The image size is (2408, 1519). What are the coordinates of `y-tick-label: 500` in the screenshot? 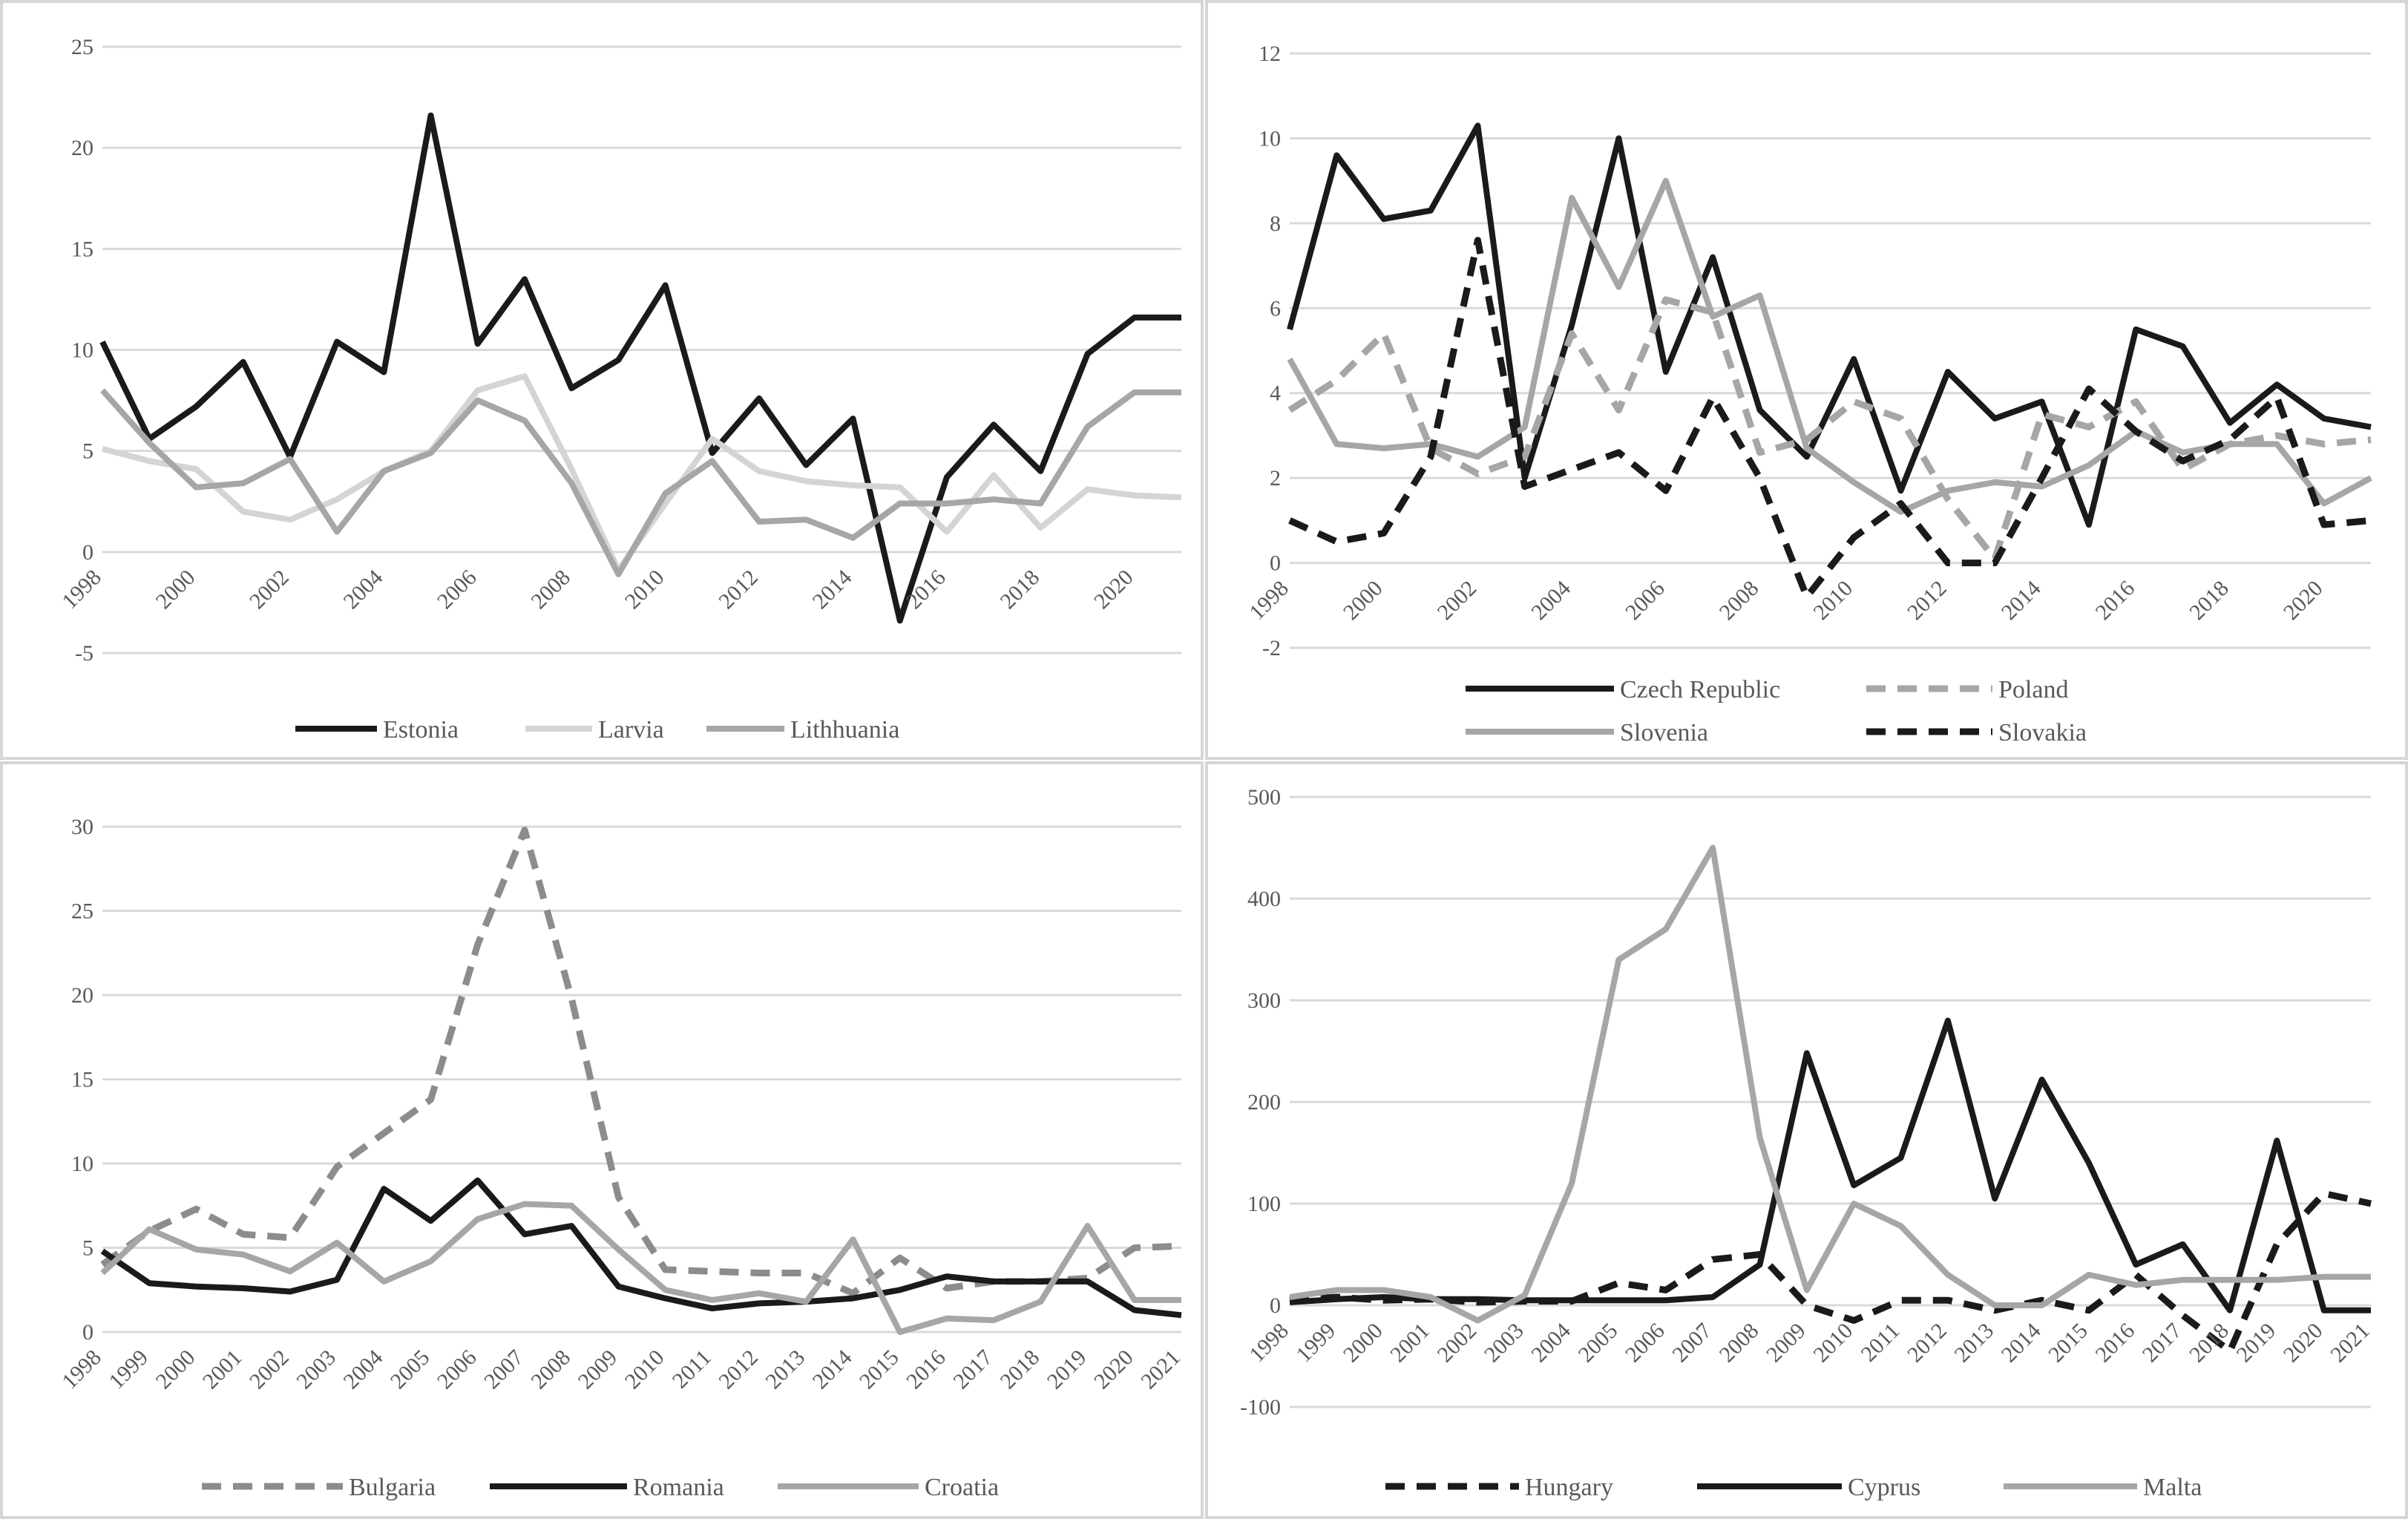 It's located at (1264, 797).